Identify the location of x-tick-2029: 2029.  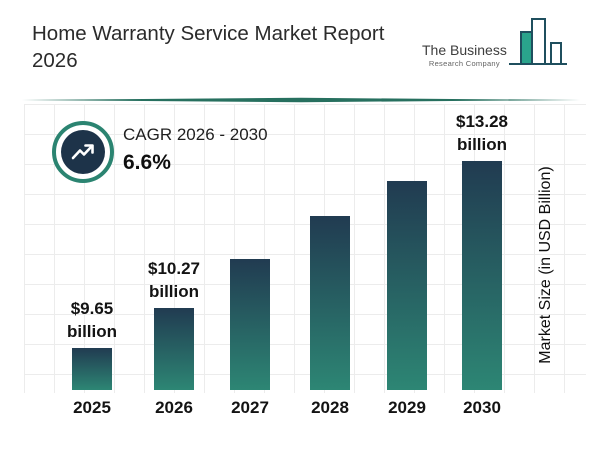
(407, 407).